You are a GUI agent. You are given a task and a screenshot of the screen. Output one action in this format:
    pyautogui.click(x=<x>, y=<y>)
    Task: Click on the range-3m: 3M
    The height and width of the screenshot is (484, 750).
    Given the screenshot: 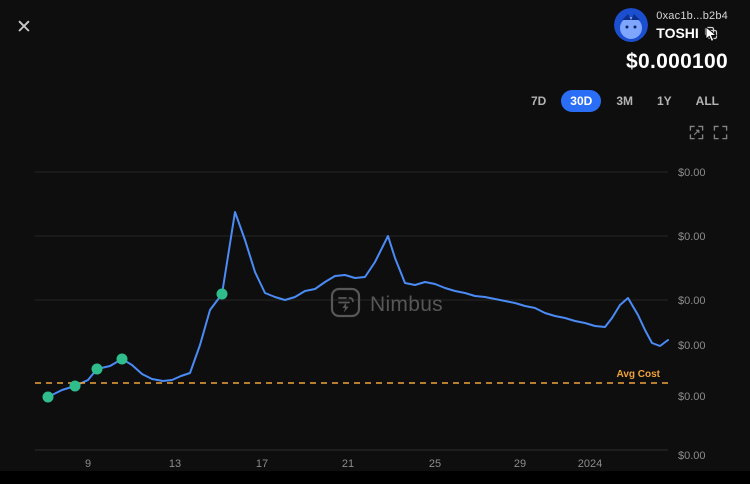 What is the action you would take?
    pyautogui.click(x=624, y=101)
    